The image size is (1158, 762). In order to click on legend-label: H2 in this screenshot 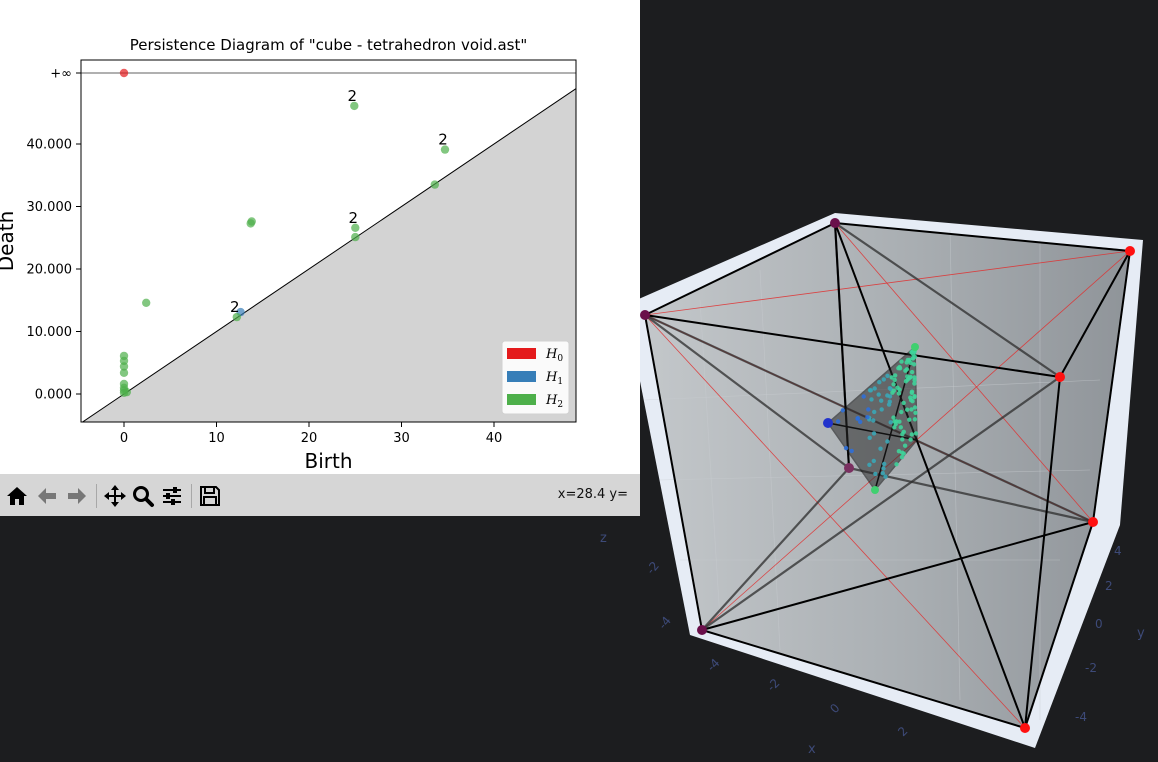, I will do `click(554, 401)`.